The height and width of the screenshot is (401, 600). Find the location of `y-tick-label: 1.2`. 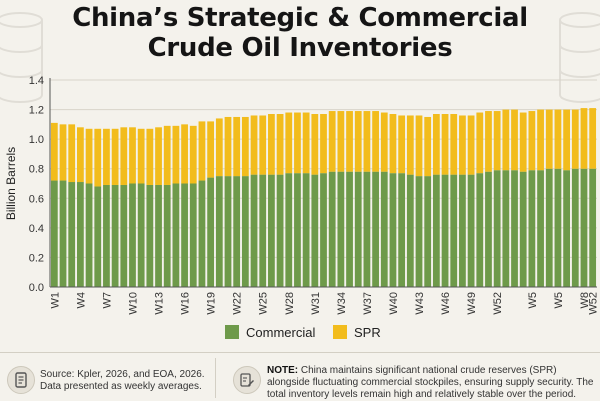

y-tick-label: 1.2 is located at coordinates (36, 111).